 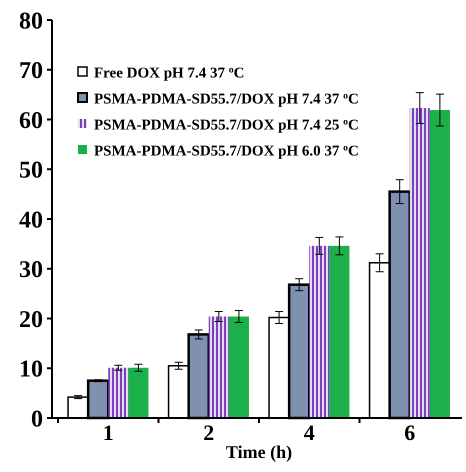 I want to click on legend-label: PSMA-PDMA-SD55.7/DOX pH 7.4 37 $^{o}$C, so click(x=226, y=99).